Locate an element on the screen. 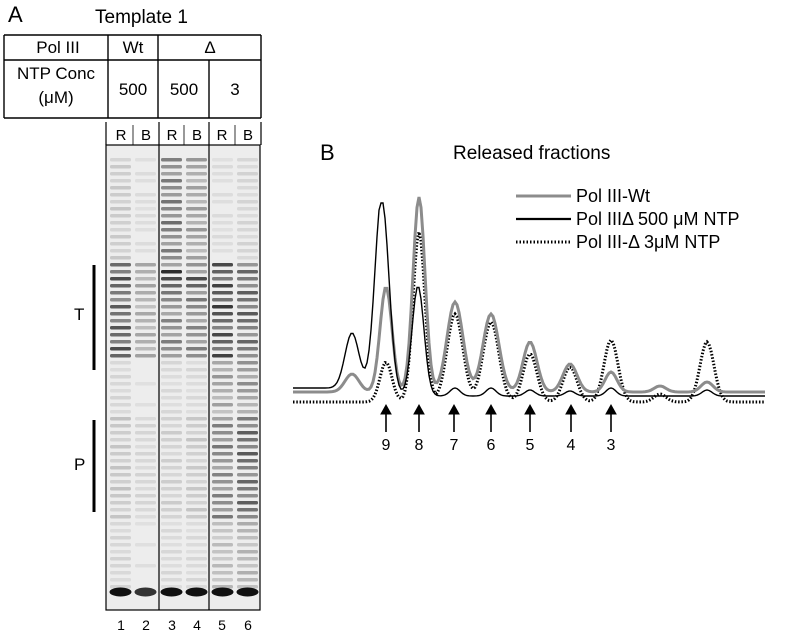 The height and width of the screenshot is (635, 800). lane-number: 6 is located at coordinates (248, 625).